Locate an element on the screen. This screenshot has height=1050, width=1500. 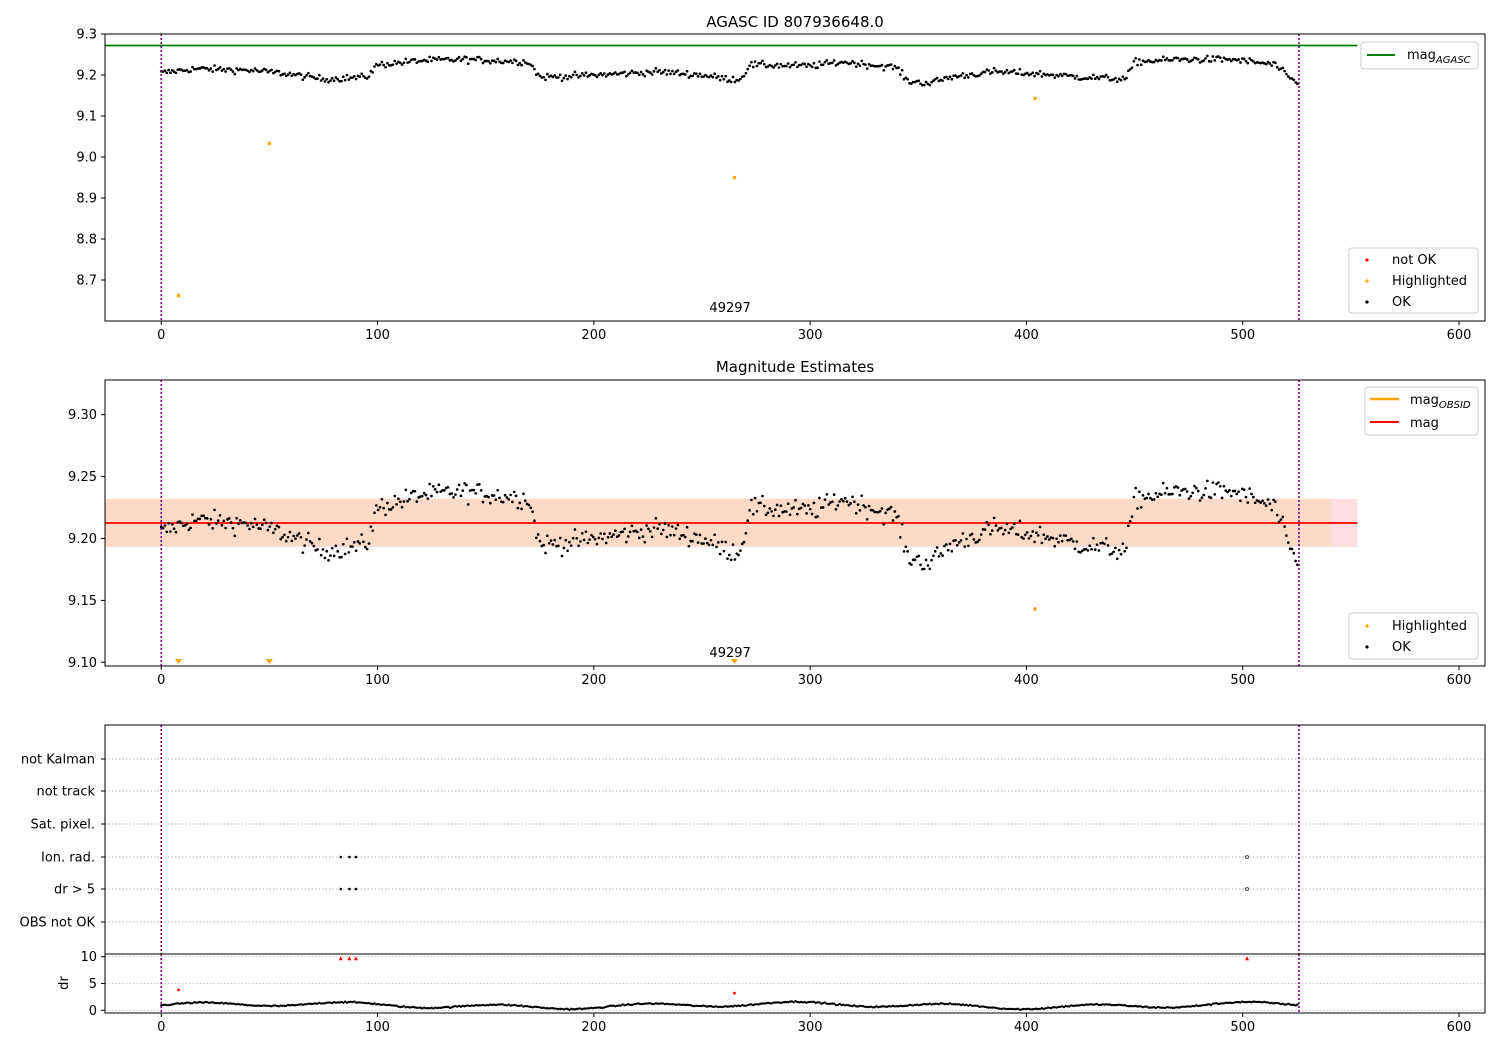
panel-agasc-annotation: 49297 is located at coordinates (729, 308).